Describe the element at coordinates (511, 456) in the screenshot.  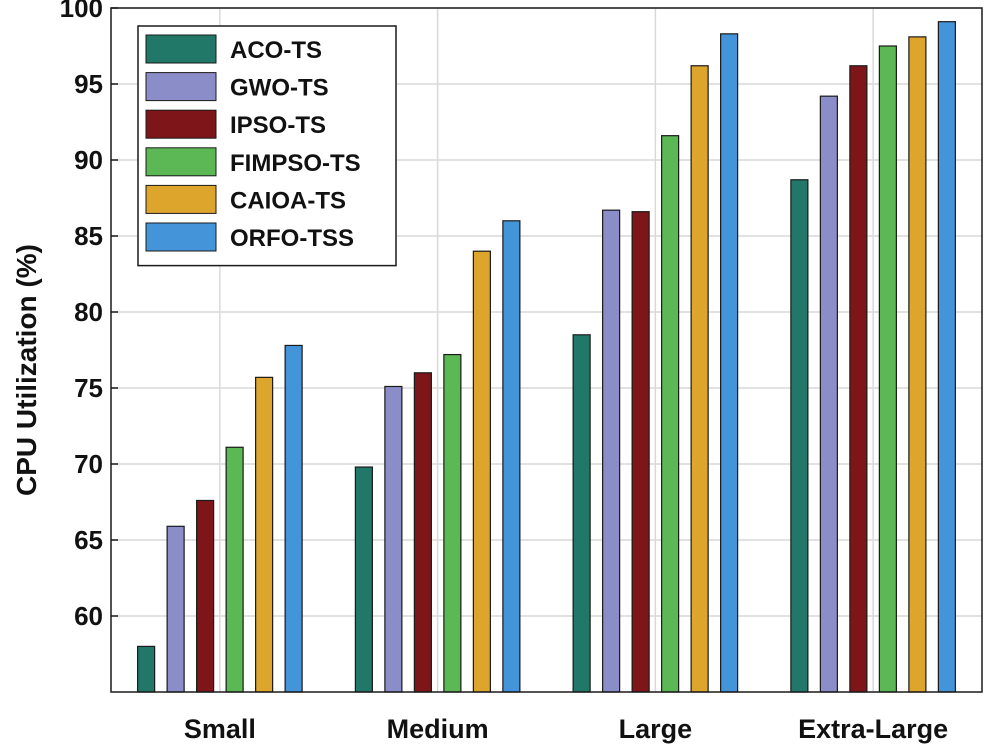
I see `bar-orfo-tss-medium` at that location.